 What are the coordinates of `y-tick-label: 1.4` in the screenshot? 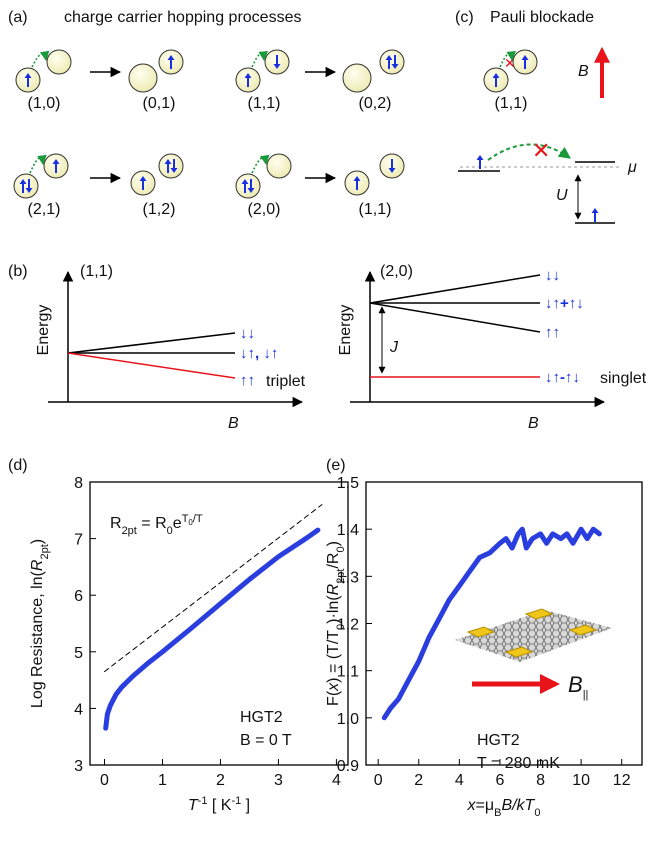 It's located at (348, 530).